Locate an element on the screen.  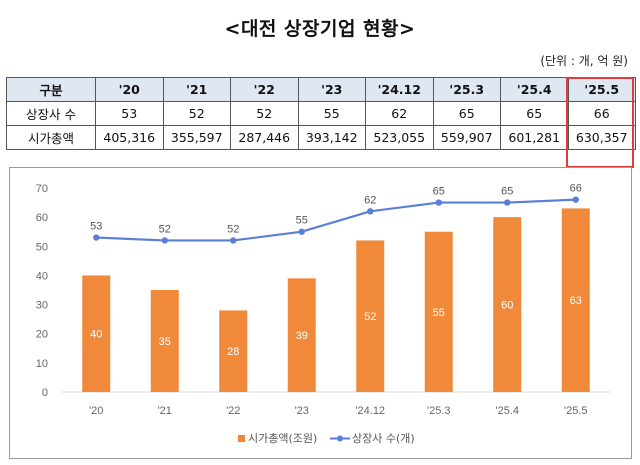
bar-data-label: 39 is located at coordinates (302, 336).